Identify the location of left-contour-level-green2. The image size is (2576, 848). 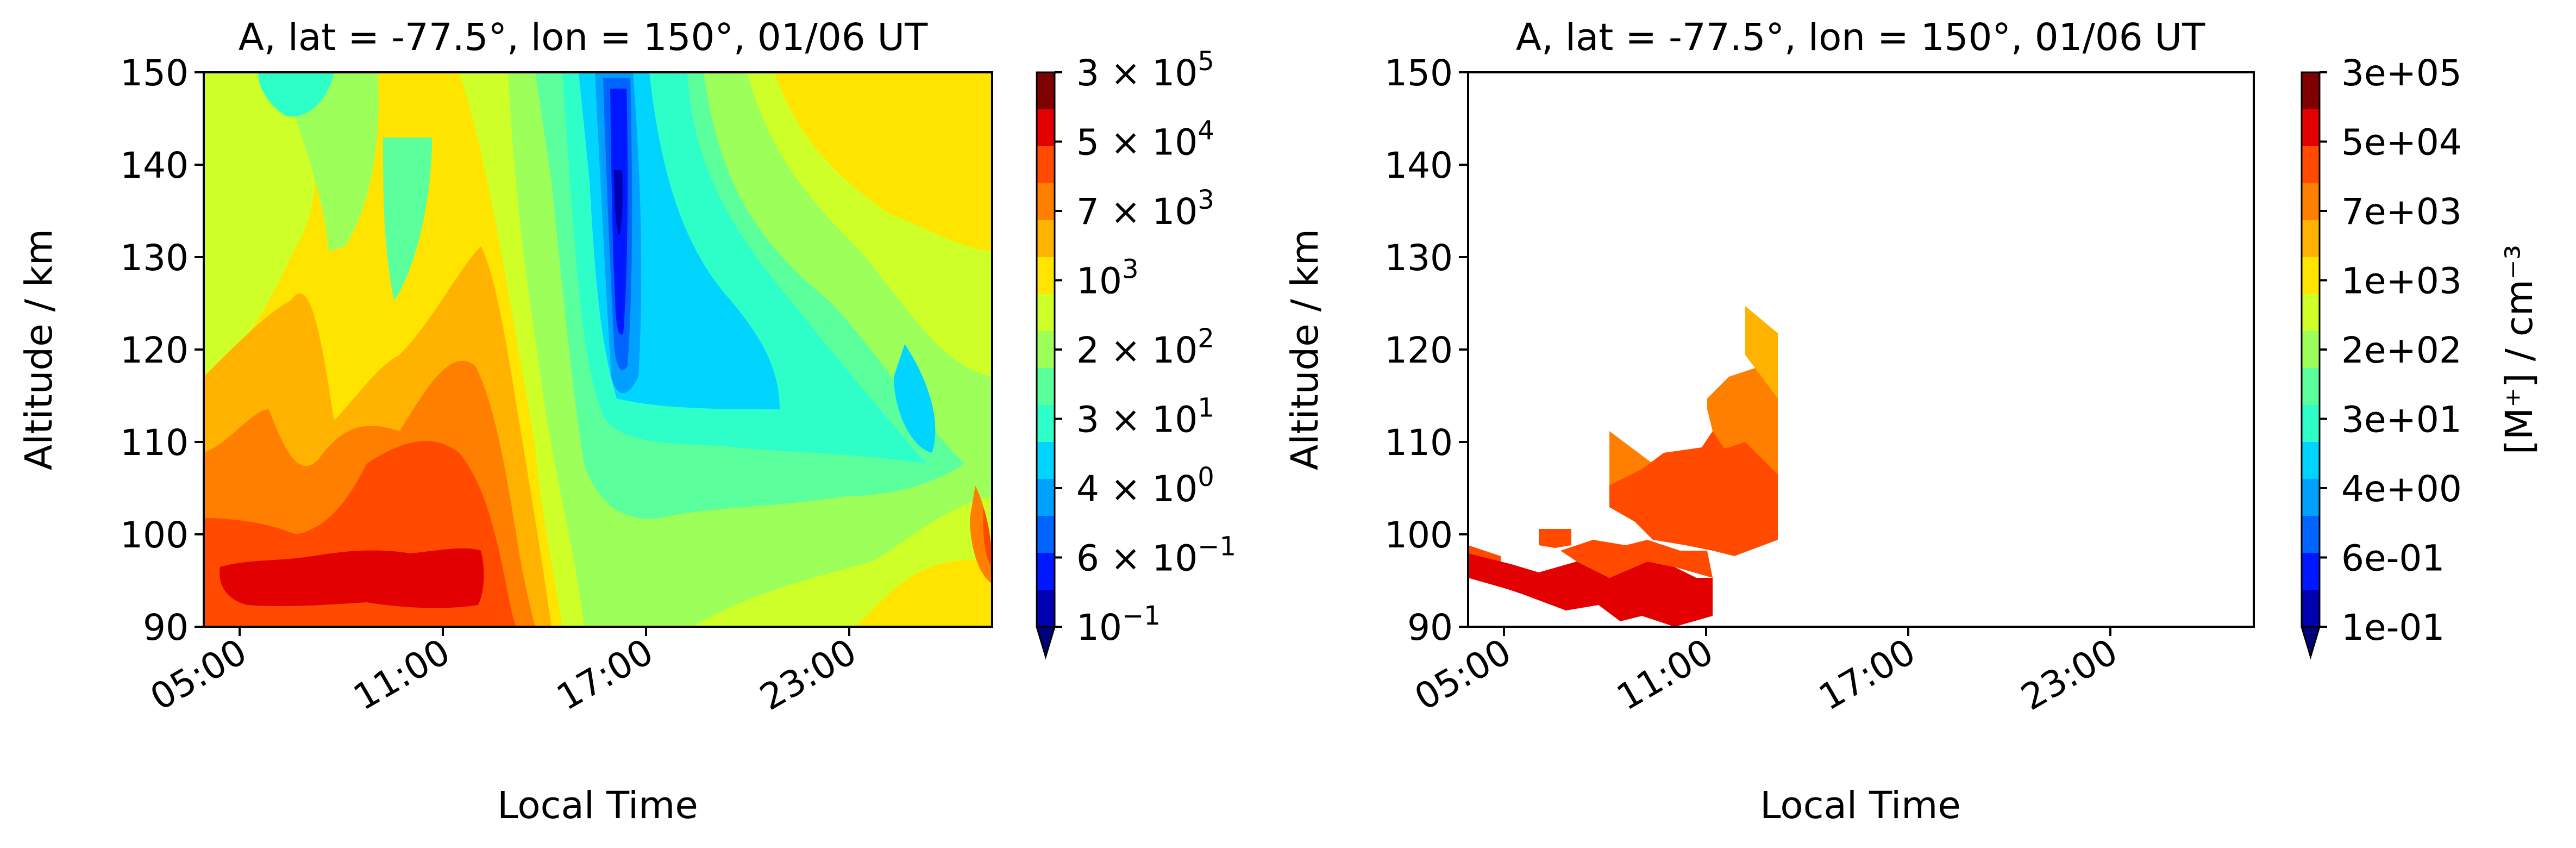
(261, 224).